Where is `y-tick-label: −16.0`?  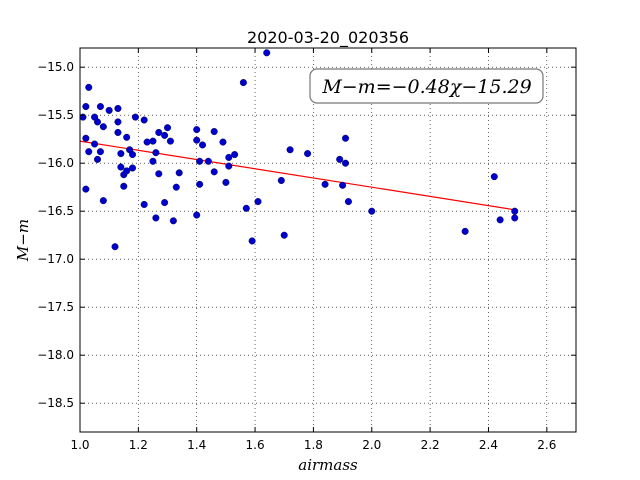 y-tick-label: −16.0 is located at coordinates (55, 163).